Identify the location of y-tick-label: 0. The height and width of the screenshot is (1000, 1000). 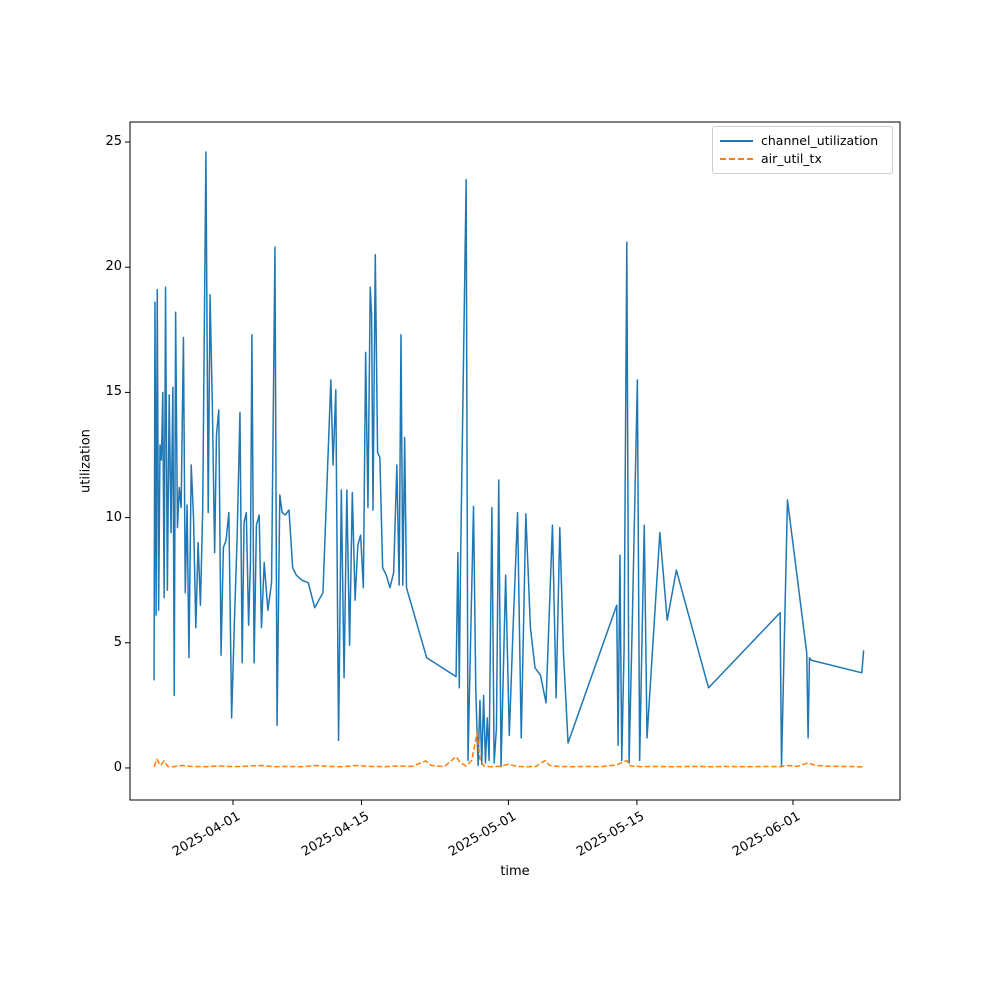
(117, 767).